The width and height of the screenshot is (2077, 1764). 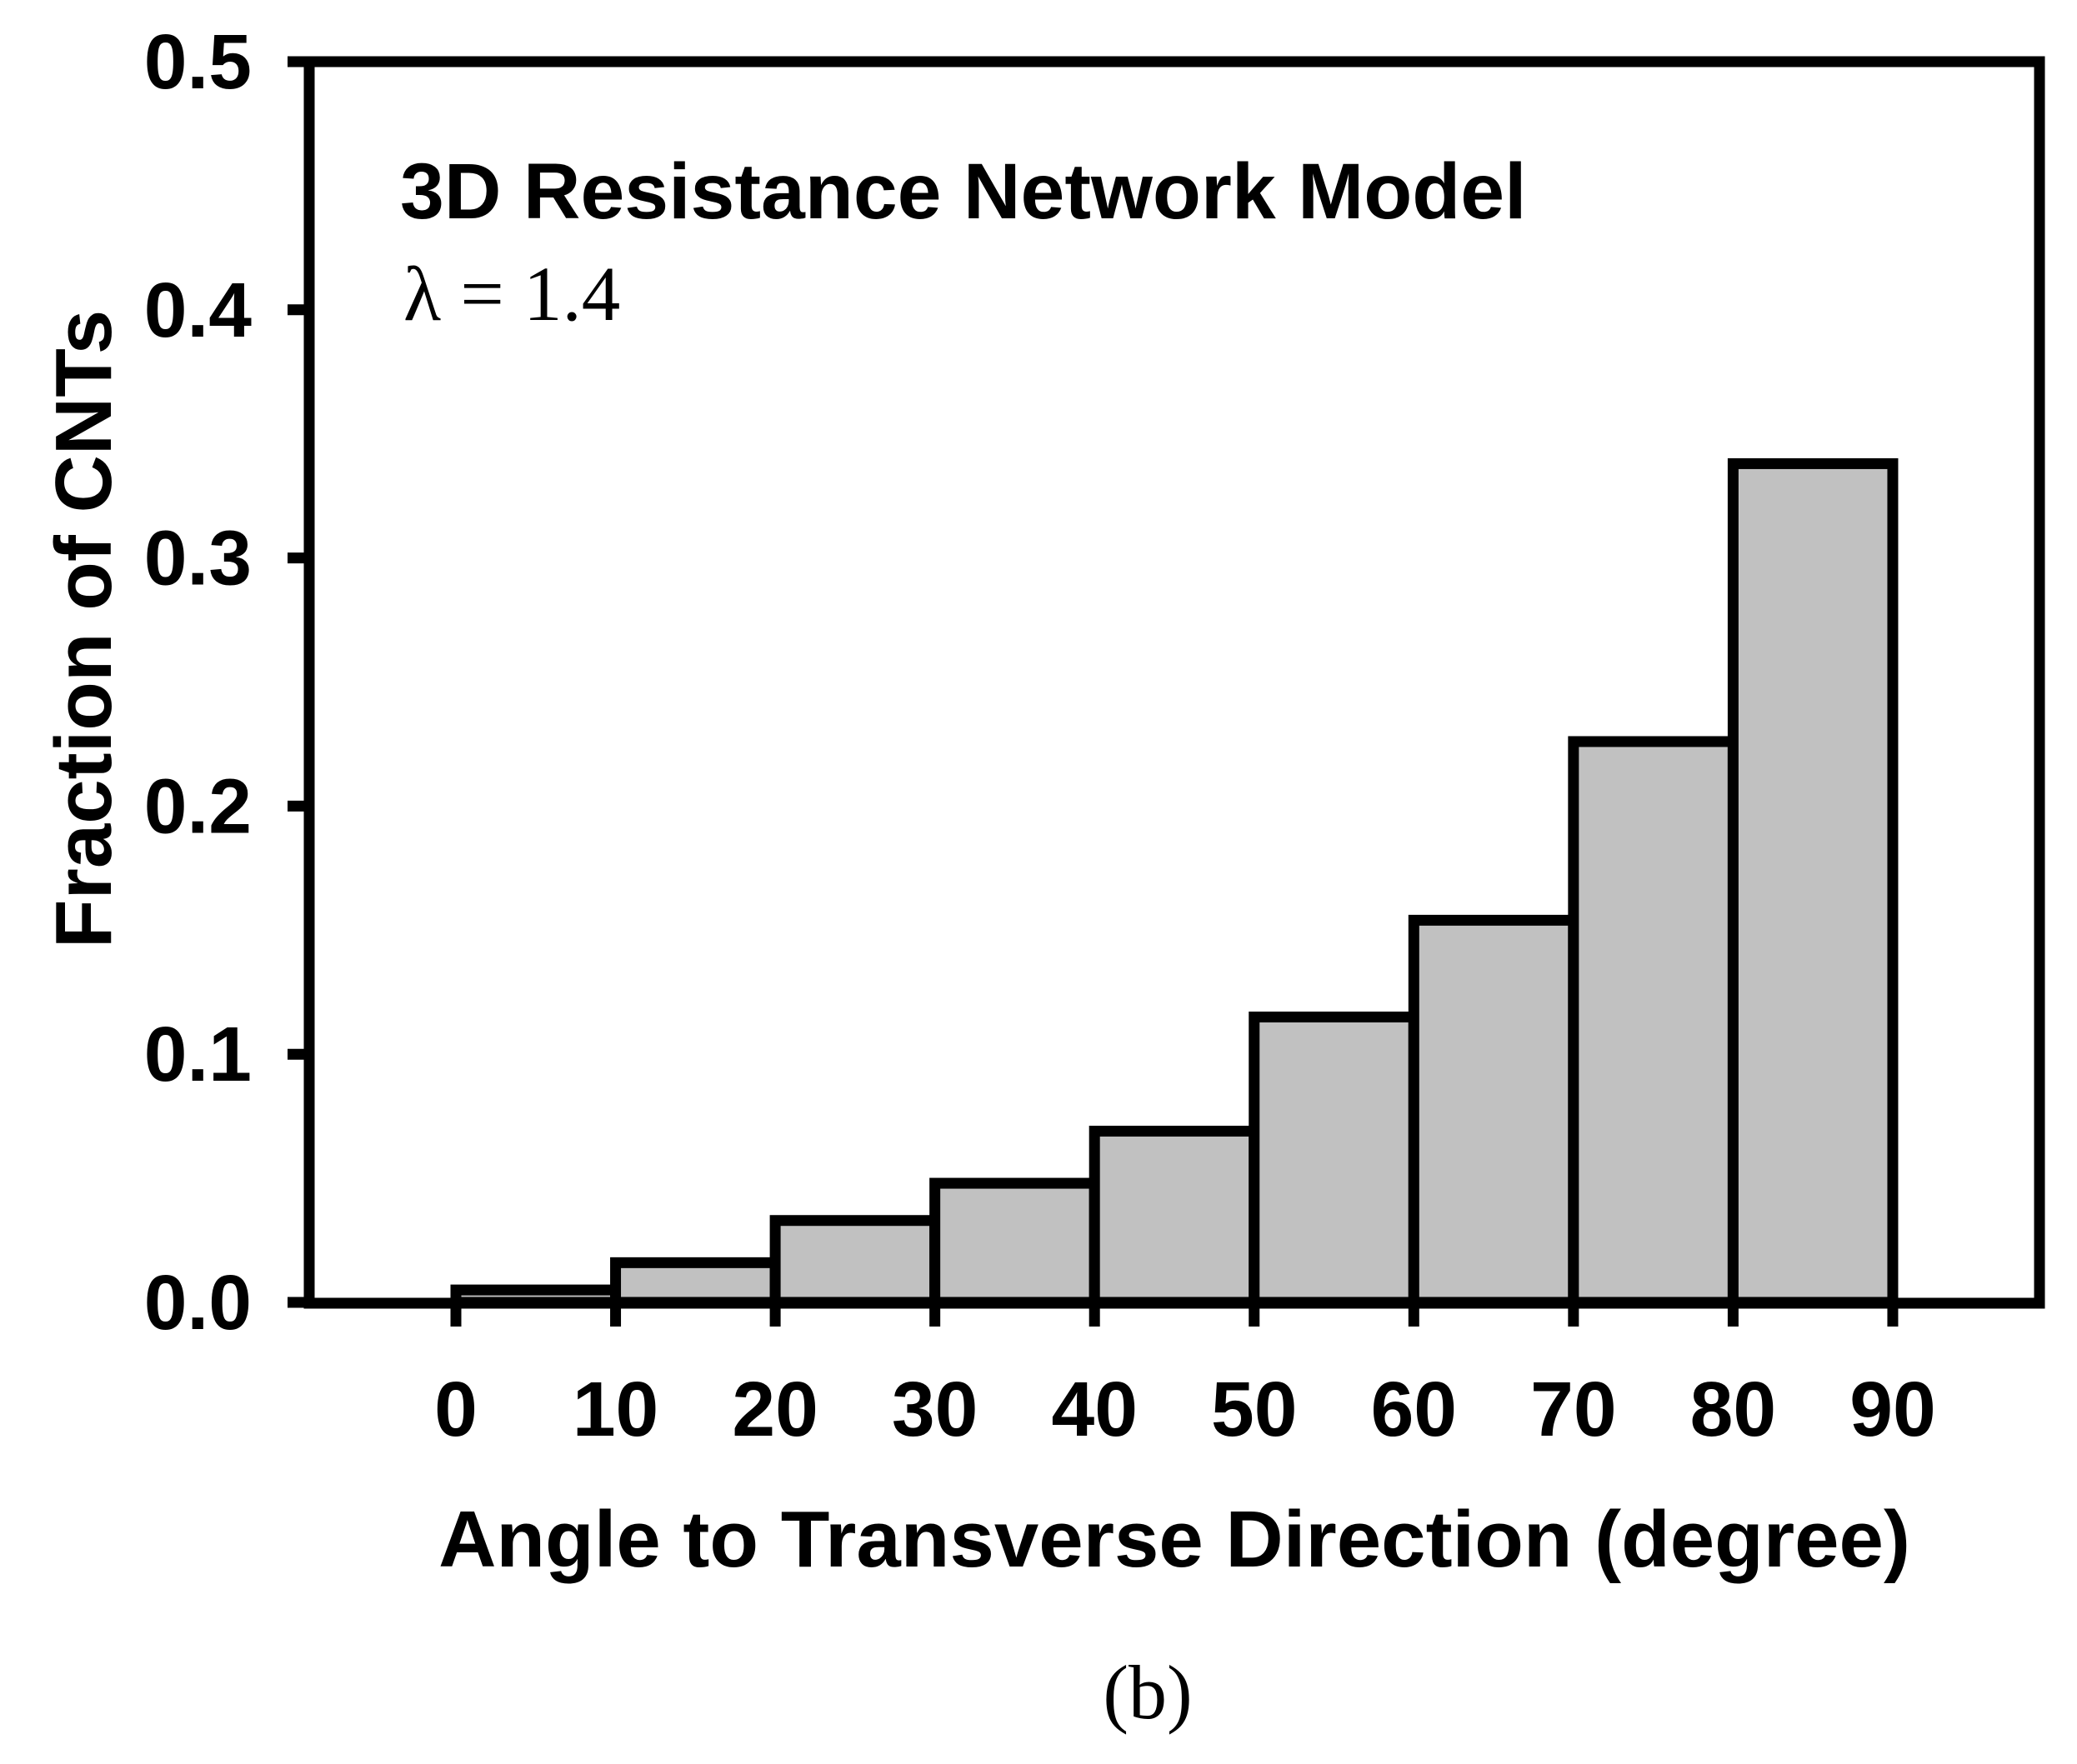 What do you see at coordinates (198, 310) in the screenshot?
I see `y-tick-label-0.4: 0.4` at bounding box center [198, 310].